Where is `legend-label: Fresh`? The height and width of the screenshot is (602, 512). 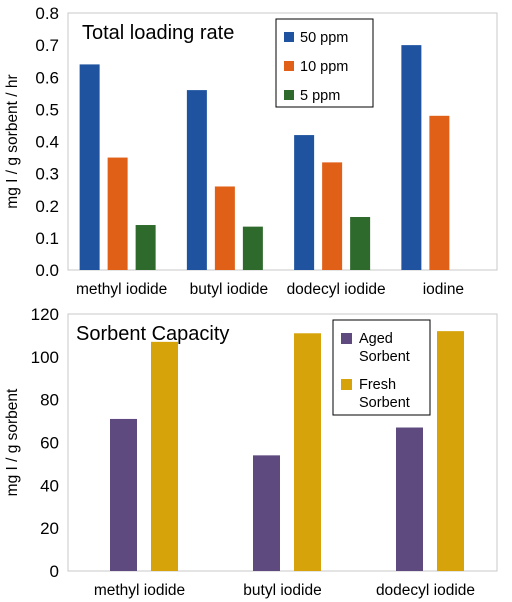 legend-label: Fresh is located at coordinates (377, 385).